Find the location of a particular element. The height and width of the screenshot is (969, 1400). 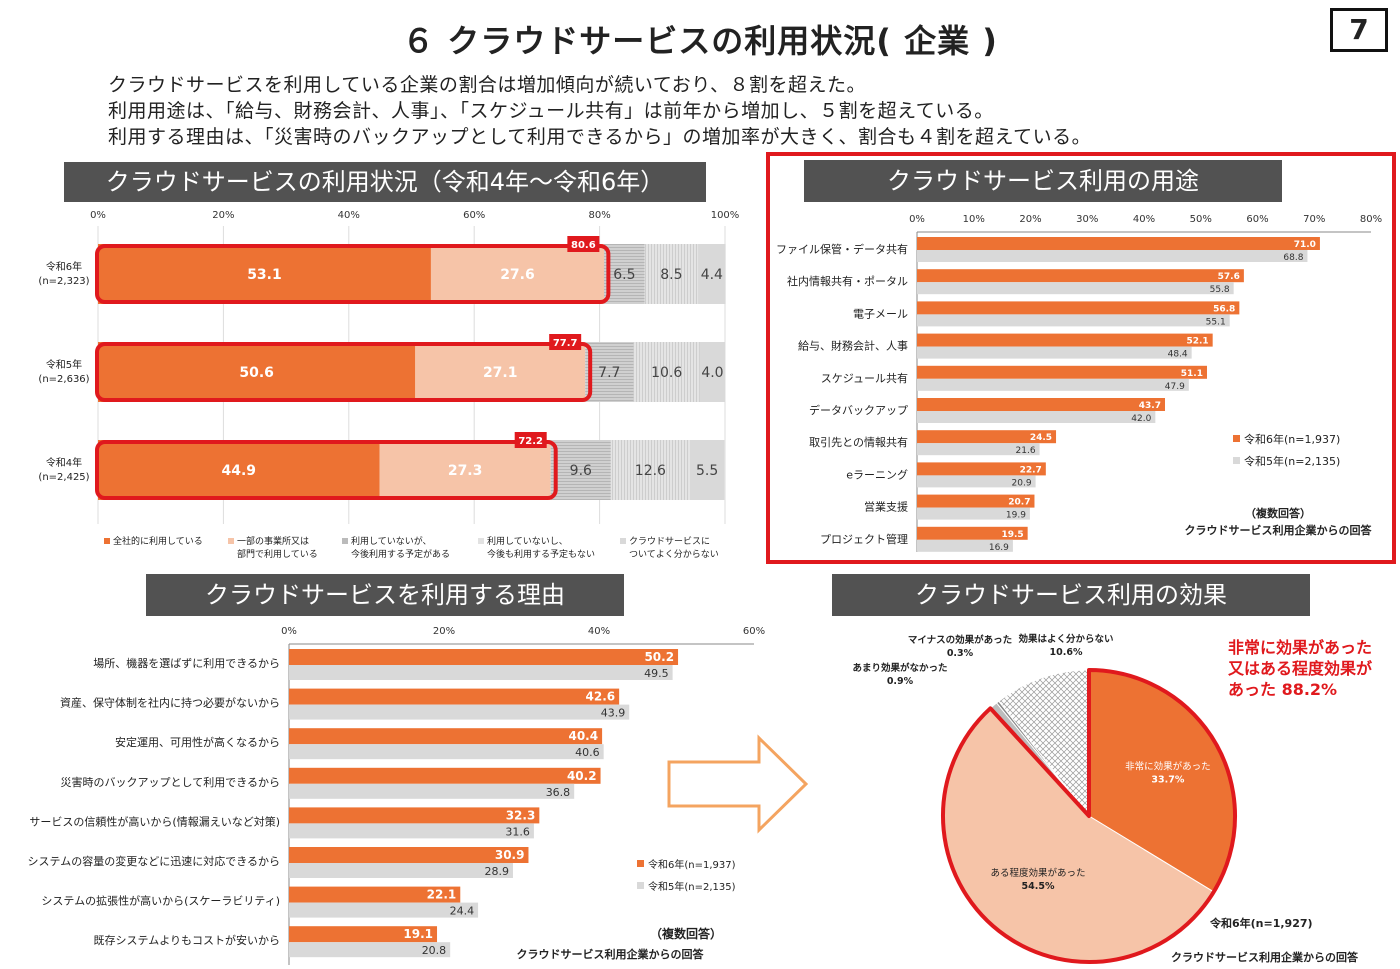

category-label: システムの容量の変更などに迅速に対応できるから is located at coordinates (154, 861).